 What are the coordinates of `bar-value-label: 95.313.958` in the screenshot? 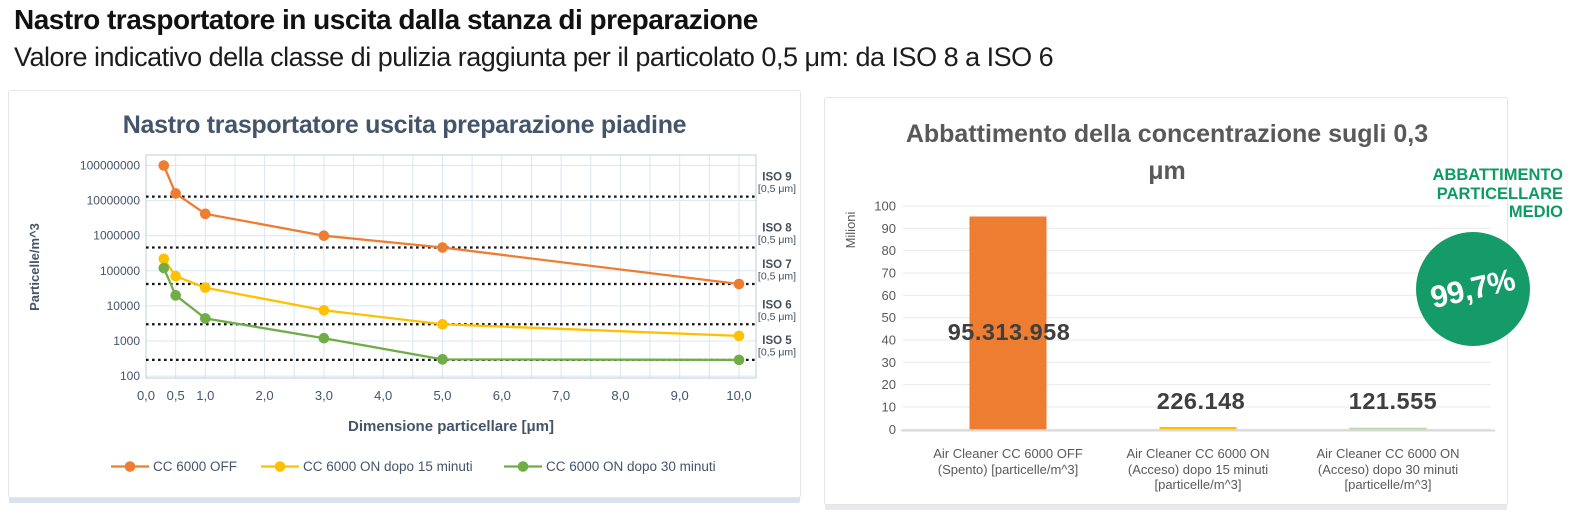 It's located at (1009, 332).